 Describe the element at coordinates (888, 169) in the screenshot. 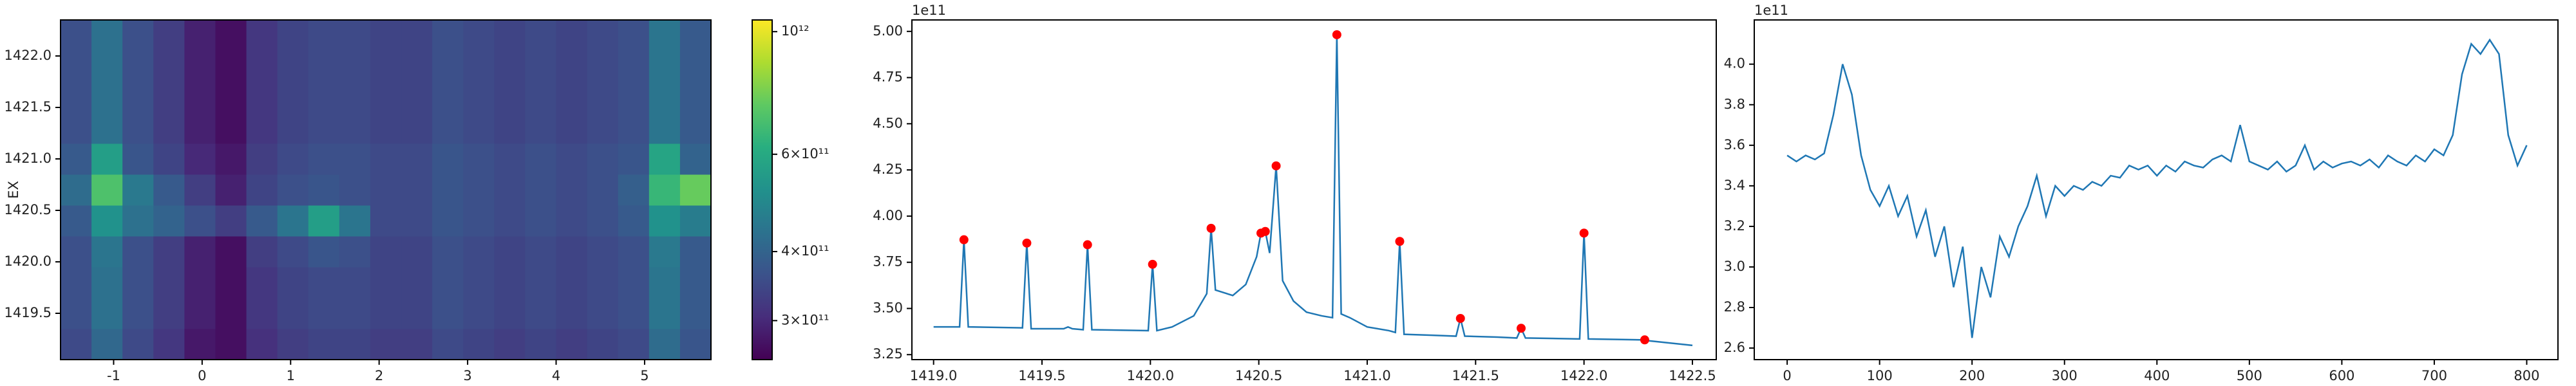

I see `y-tick-label: 4.25` at that location.